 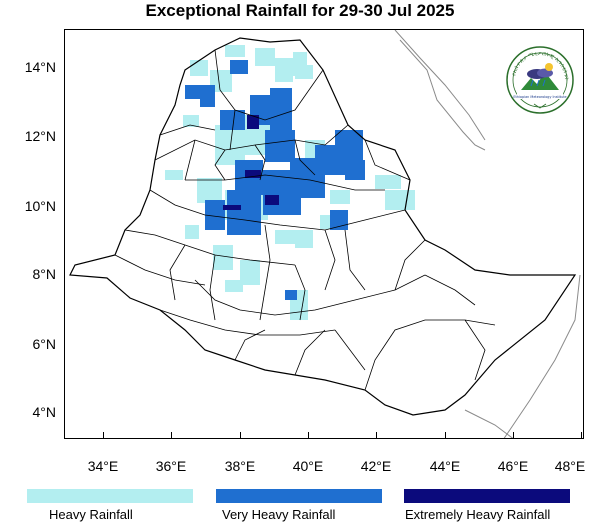 What do you see at coordinates (44, 412) in the screenshot?
I see `lat-label-4n: 4°N` at bounding box center [44, 412].